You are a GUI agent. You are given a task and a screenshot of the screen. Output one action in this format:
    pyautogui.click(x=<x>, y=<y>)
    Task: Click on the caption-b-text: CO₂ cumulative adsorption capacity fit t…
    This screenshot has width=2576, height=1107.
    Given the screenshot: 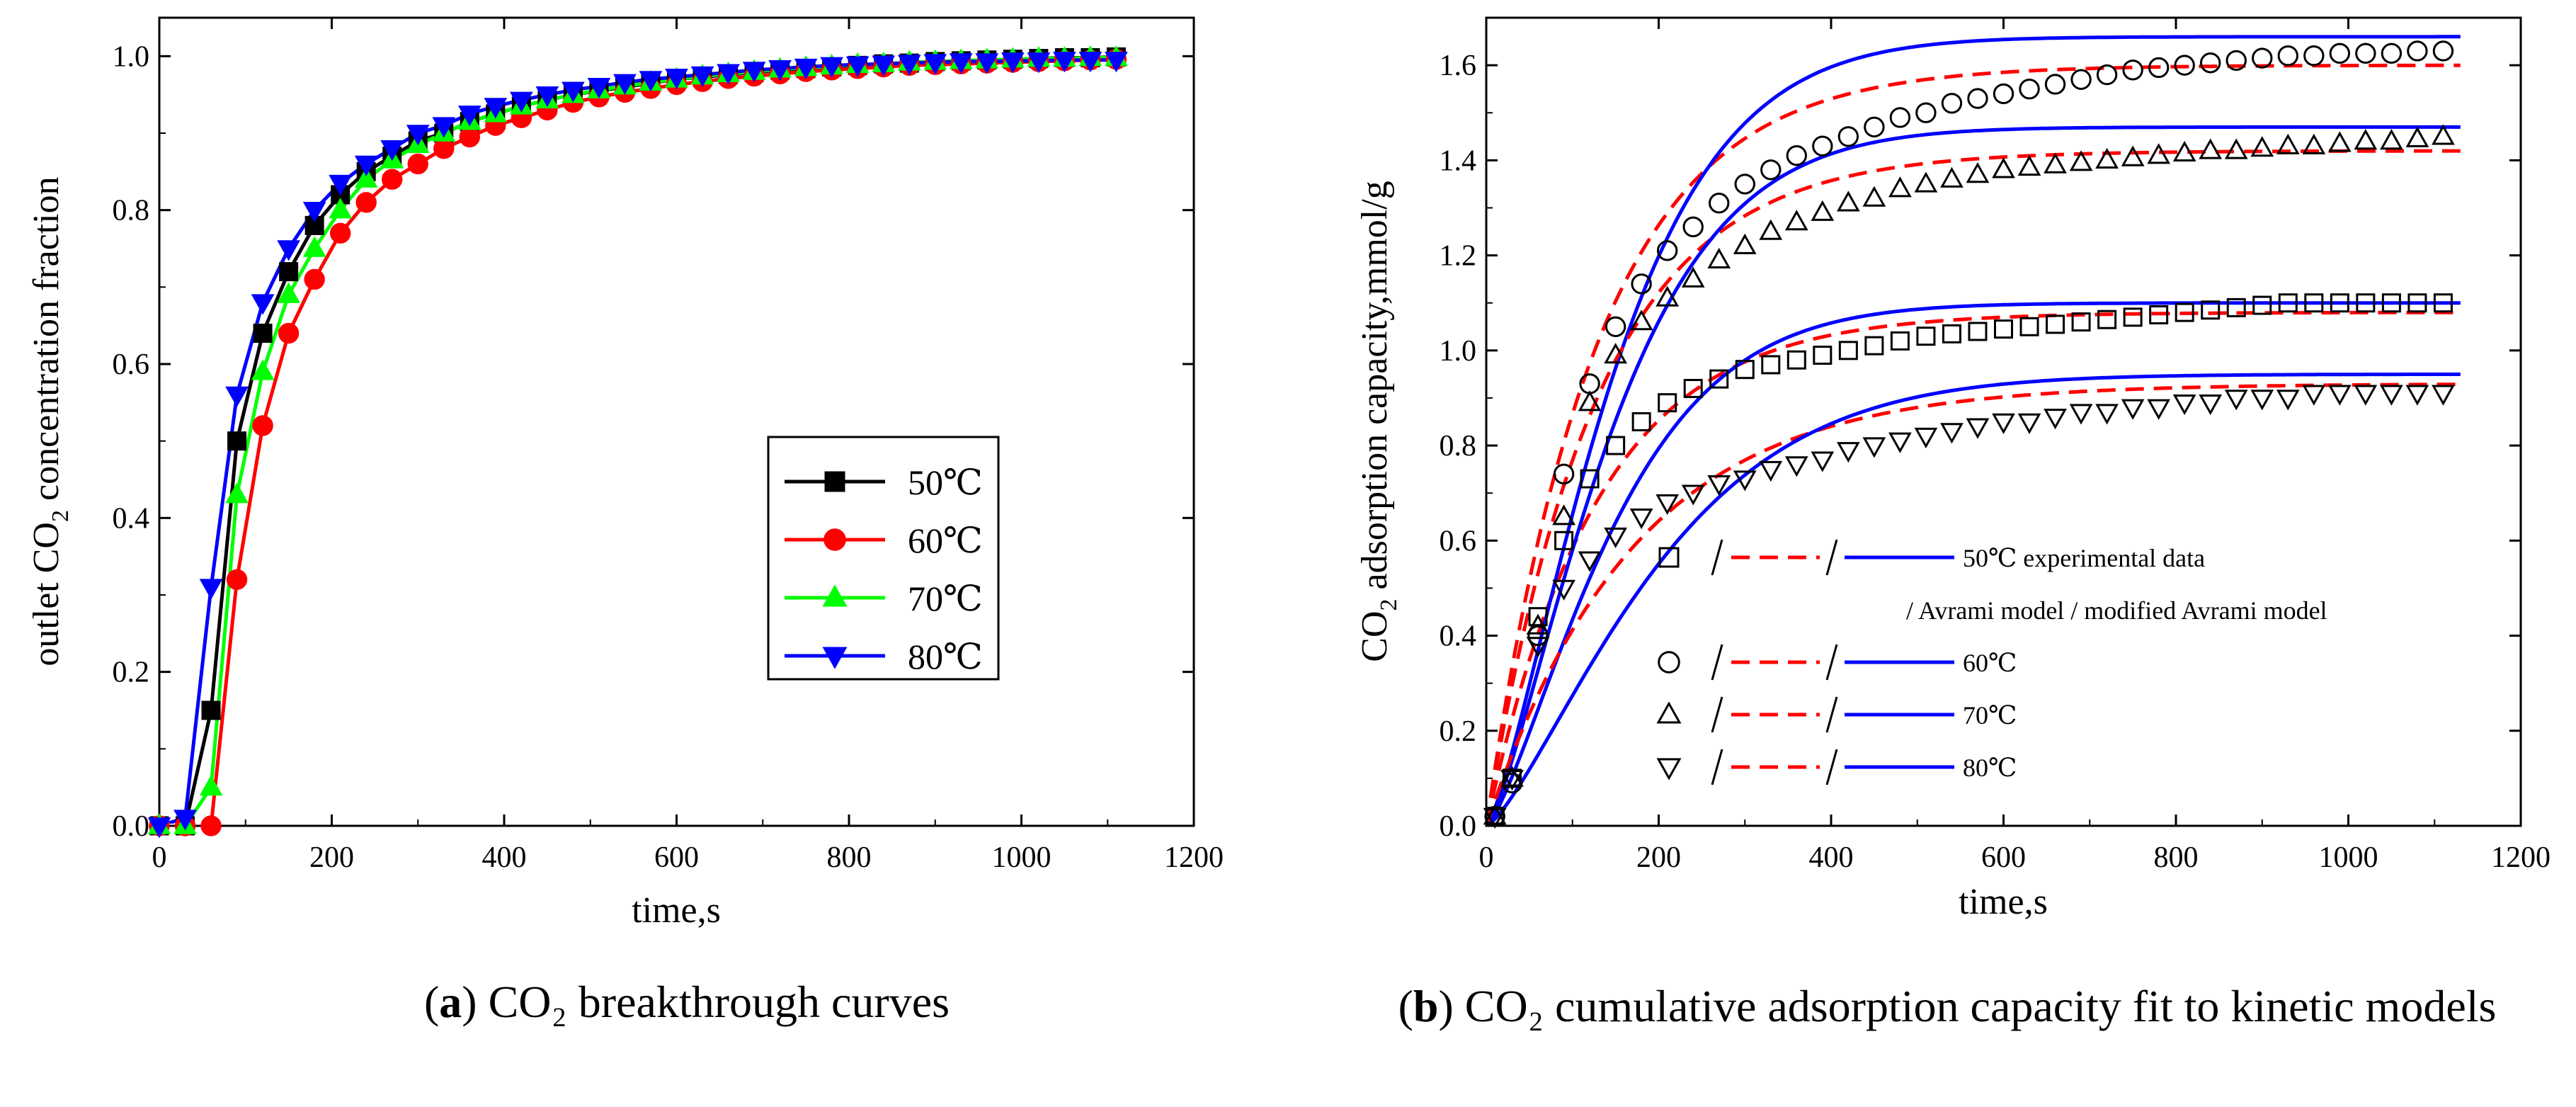 What is the action you would take?
    pyautogui.click(x=1980, y=1006)
    